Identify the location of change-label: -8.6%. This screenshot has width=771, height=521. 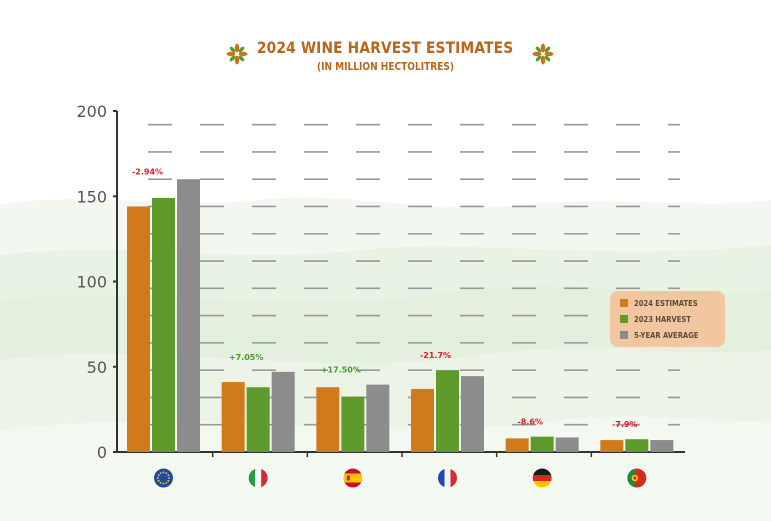
(530, 422).